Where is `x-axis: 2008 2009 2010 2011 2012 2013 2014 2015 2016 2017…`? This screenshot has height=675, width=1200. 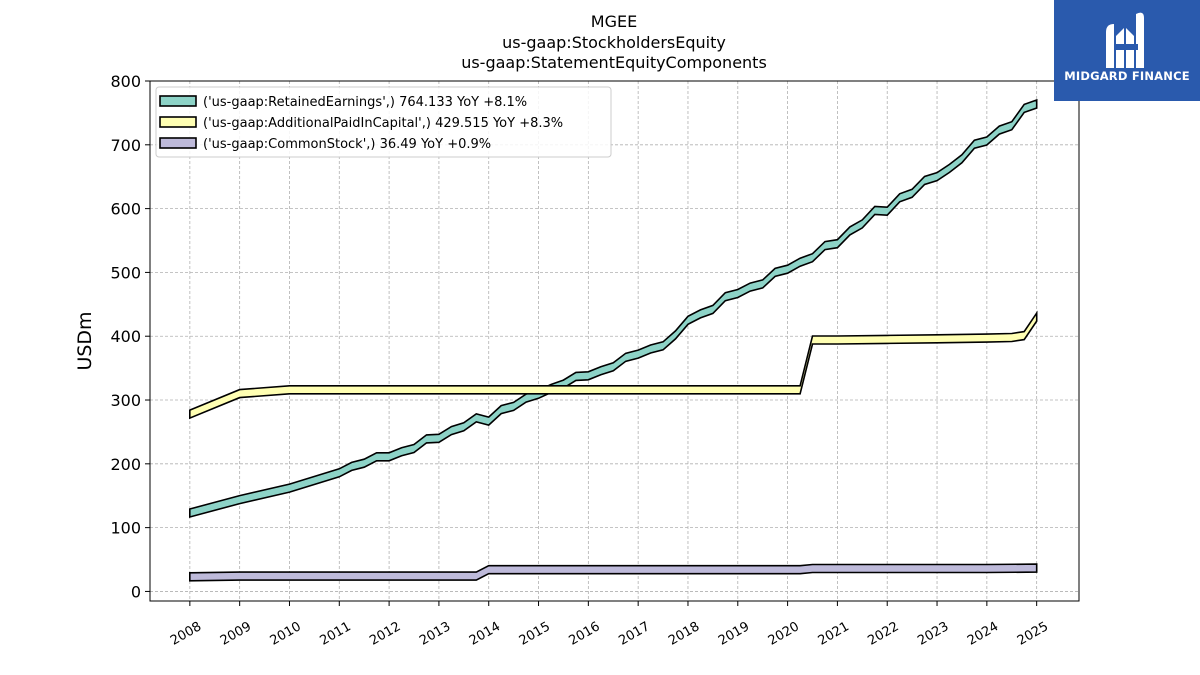 x-axis: 2008 2009 2010 2011 2012 2013 2014 2015 2016 2017… is located at coordinates (609, 625).